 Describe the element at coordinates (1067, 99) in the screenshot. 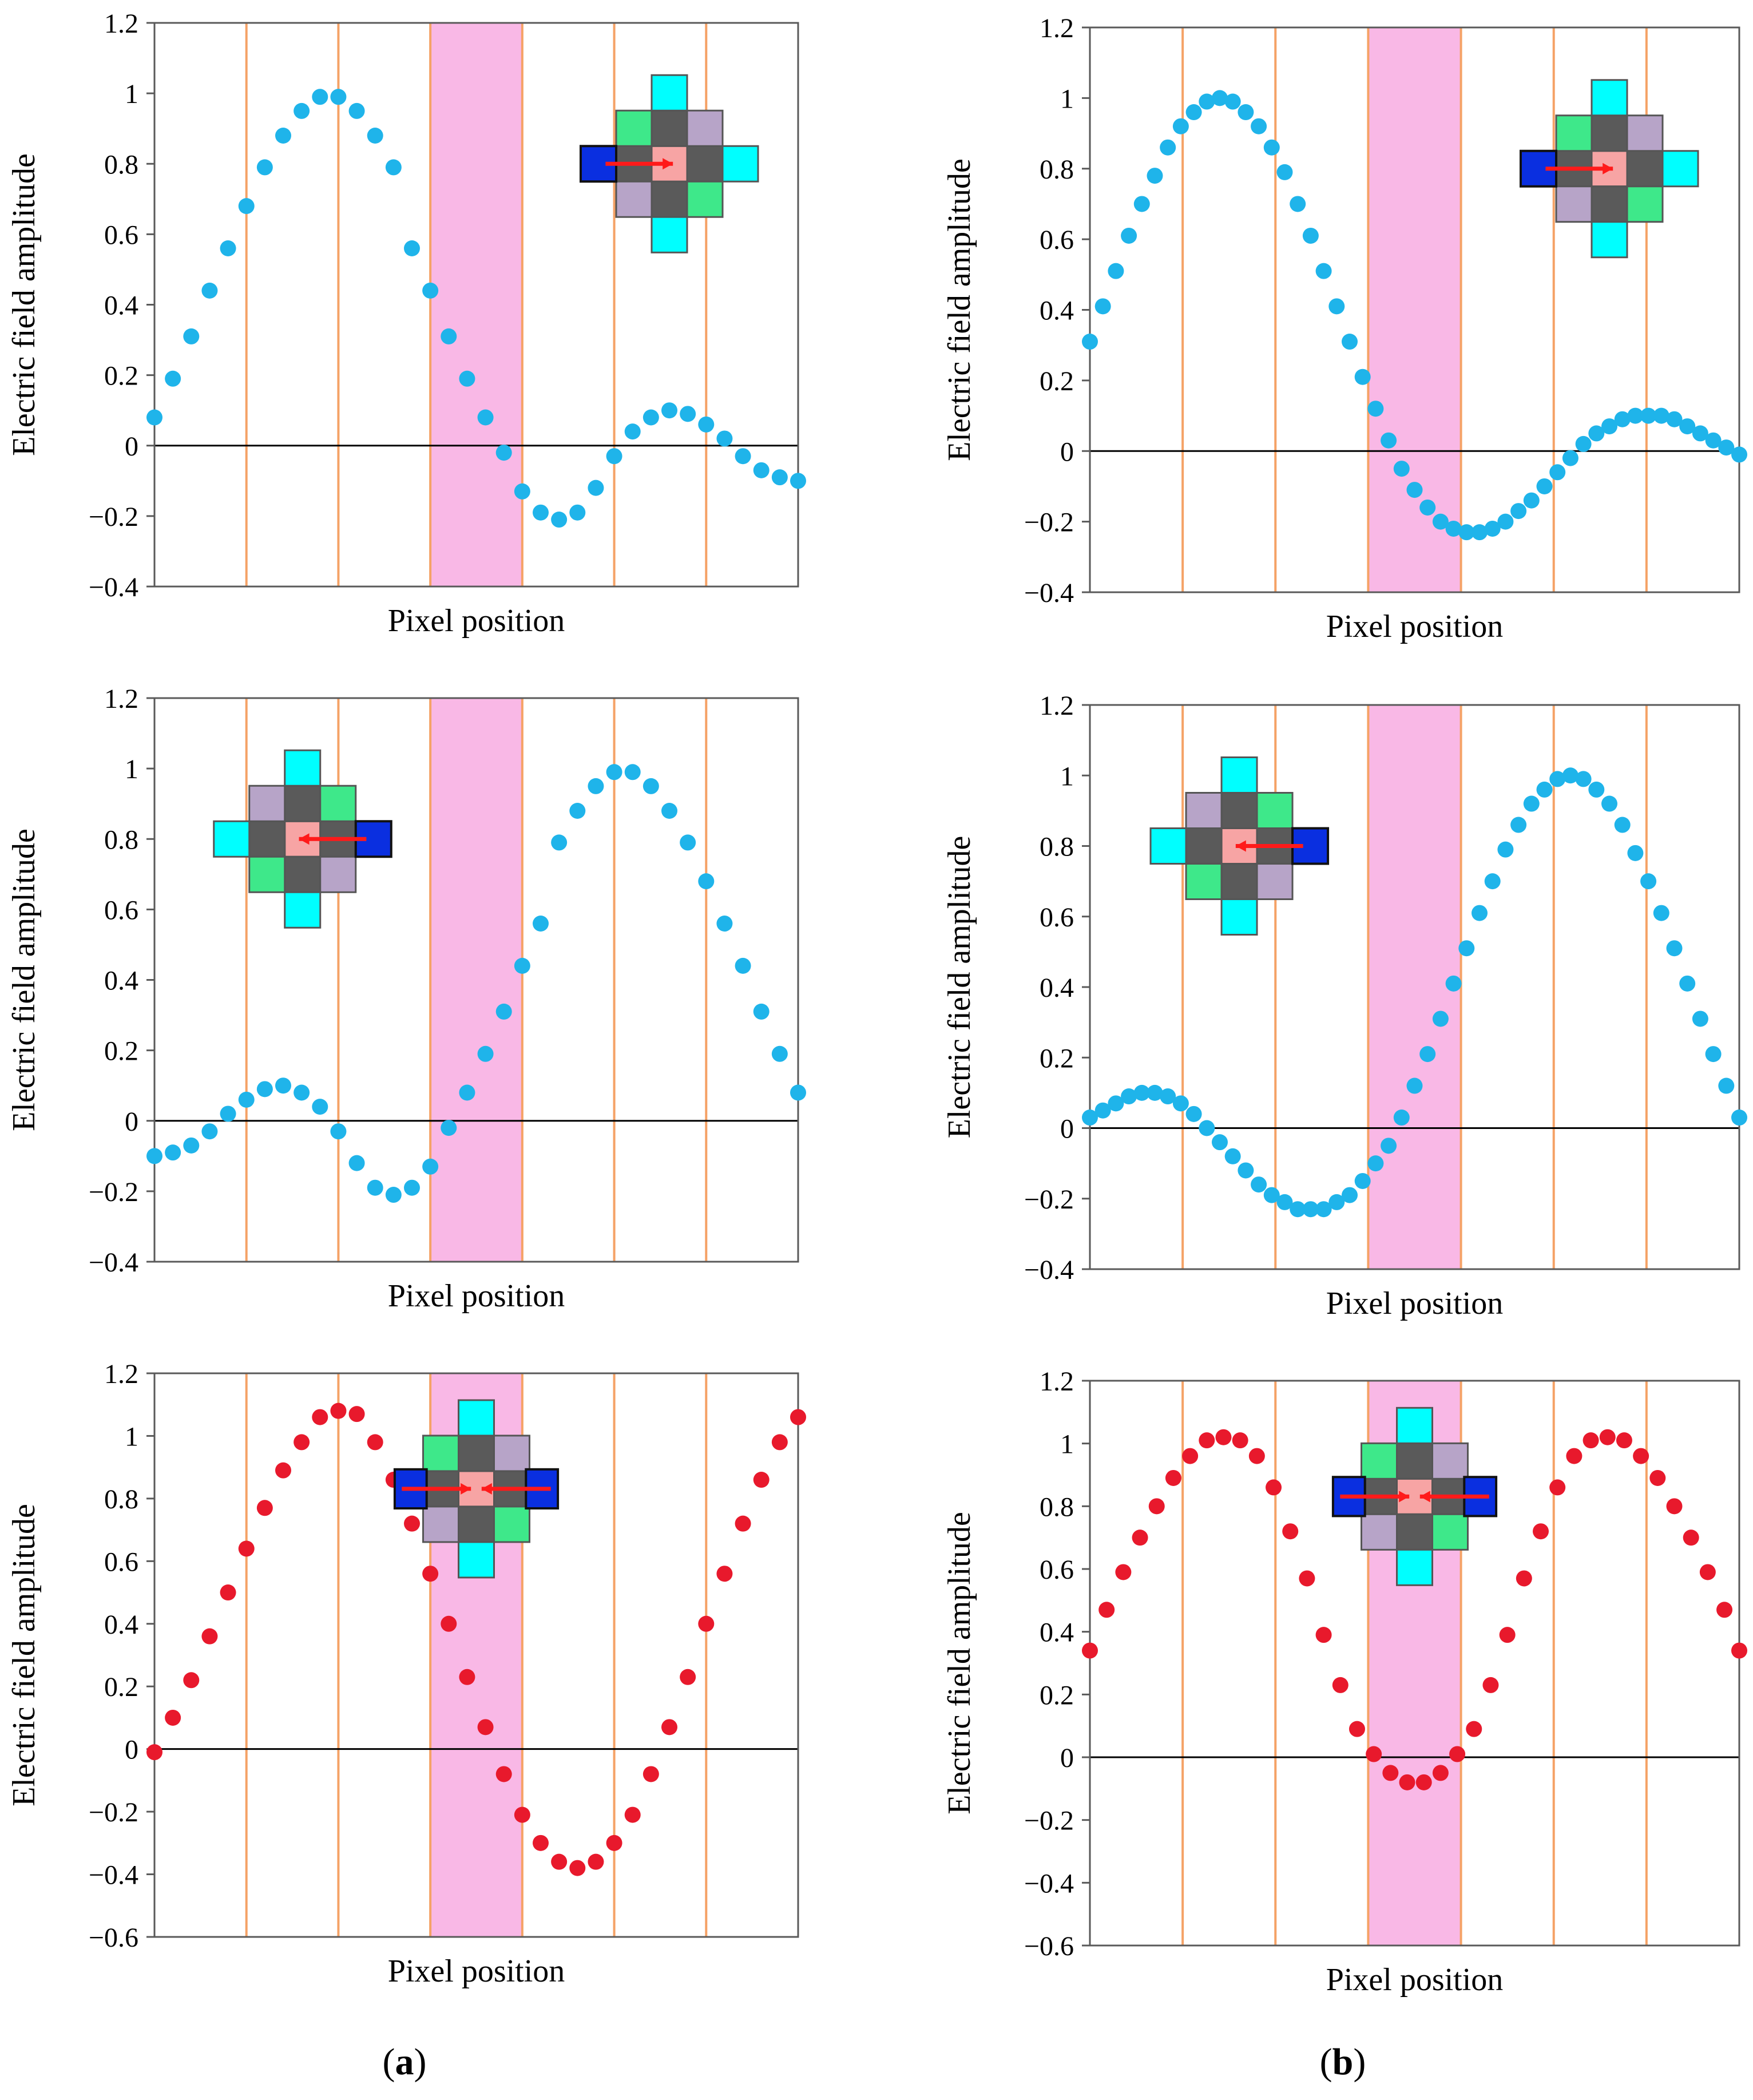

I see `b-top-ytick-label-1: 1` at that location.